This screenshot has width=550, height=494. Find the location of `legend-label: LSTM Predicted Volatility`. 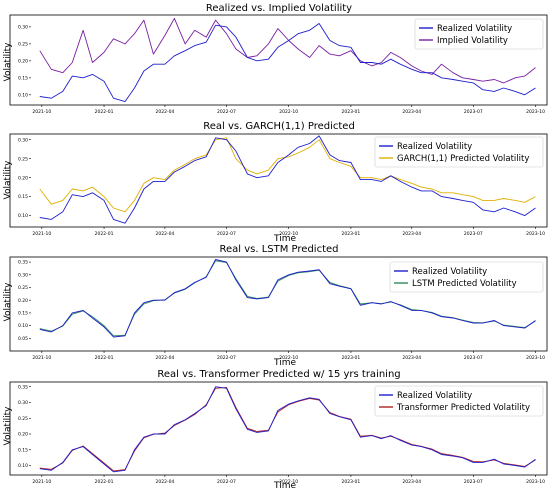

legend-label: LSTM Predicted Volatility is located at coordinates (464, 284).